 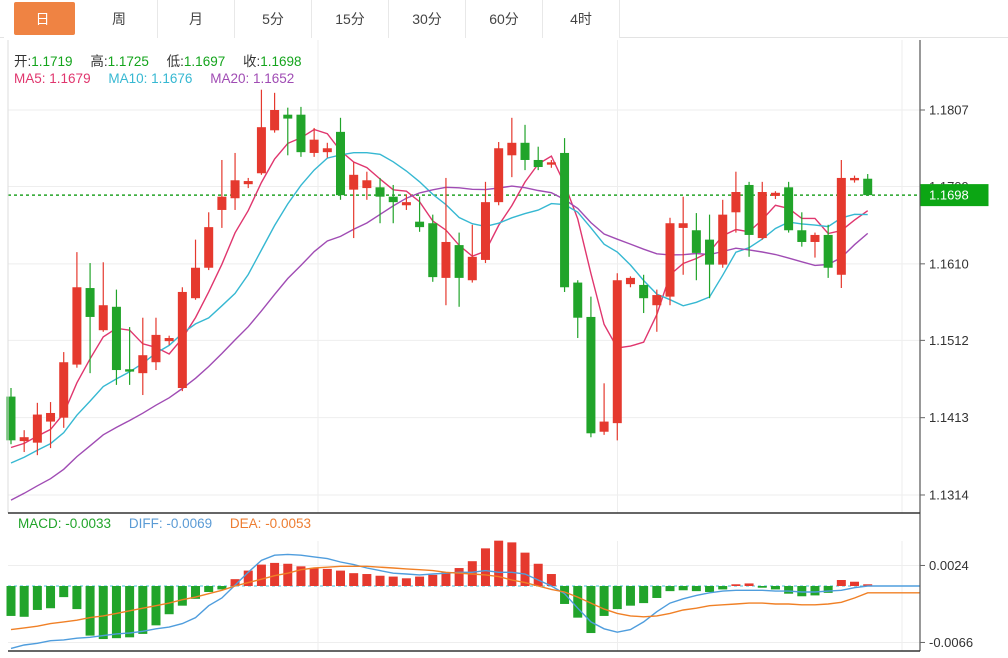 I want to click on tab-30min: 30分, so click(x=427, y=19).